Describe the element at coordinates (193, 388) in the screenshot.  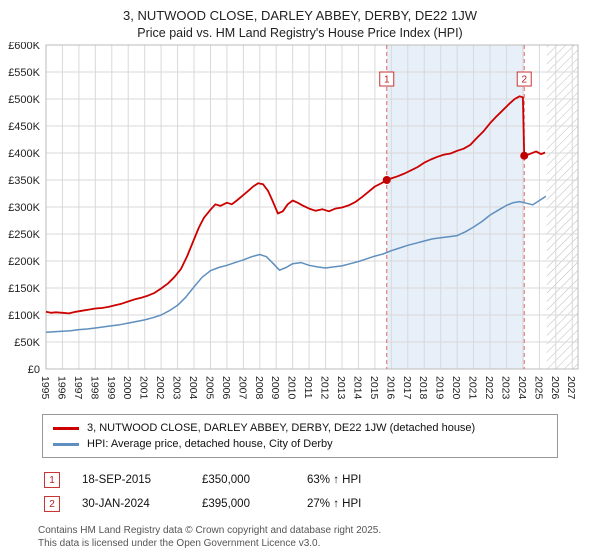
I see `x-tick-label: 2004` at that location.